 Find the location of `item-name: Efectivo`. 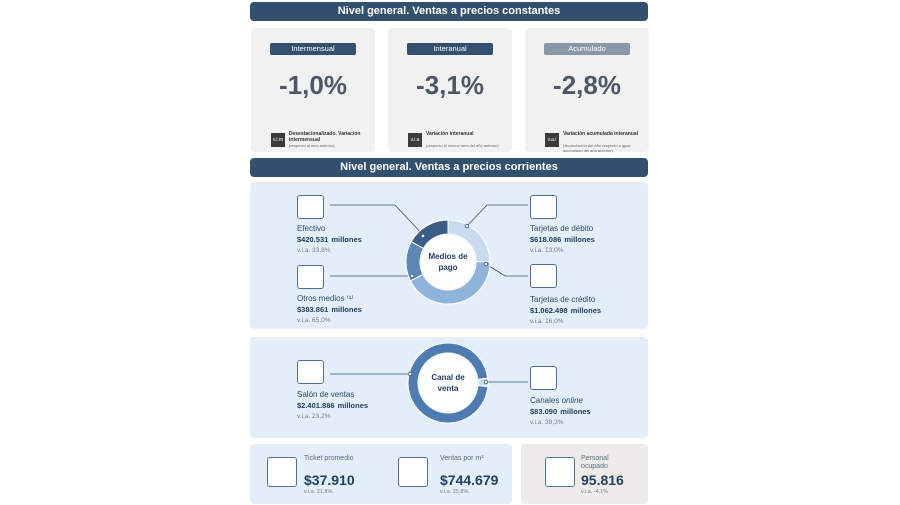

item-name: Efectivo is located at coordinates (311, 228).